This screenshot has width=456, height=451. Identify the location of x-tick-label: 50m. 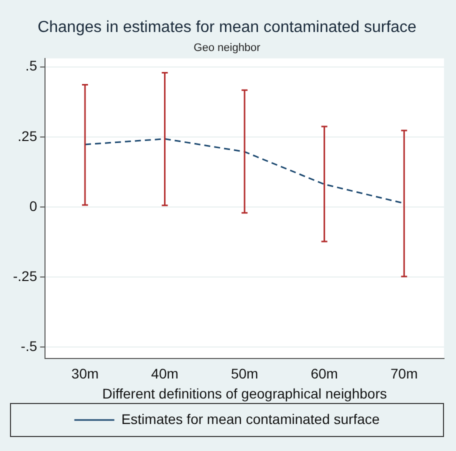
(244, 374).